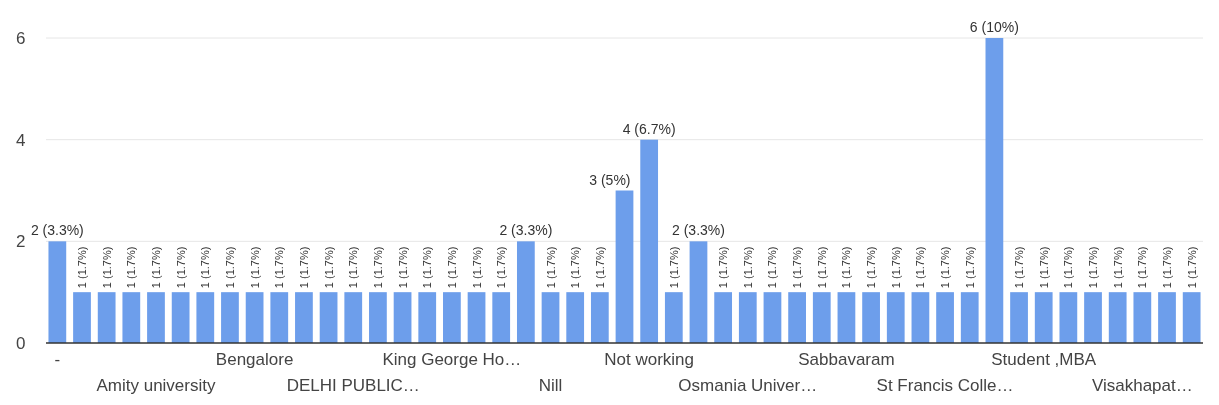 This screenshot has height=405, width=1219. Describe the element at coordinates (550, 385) in the screenshot. I see `x-tick-label: Nill` at that location.